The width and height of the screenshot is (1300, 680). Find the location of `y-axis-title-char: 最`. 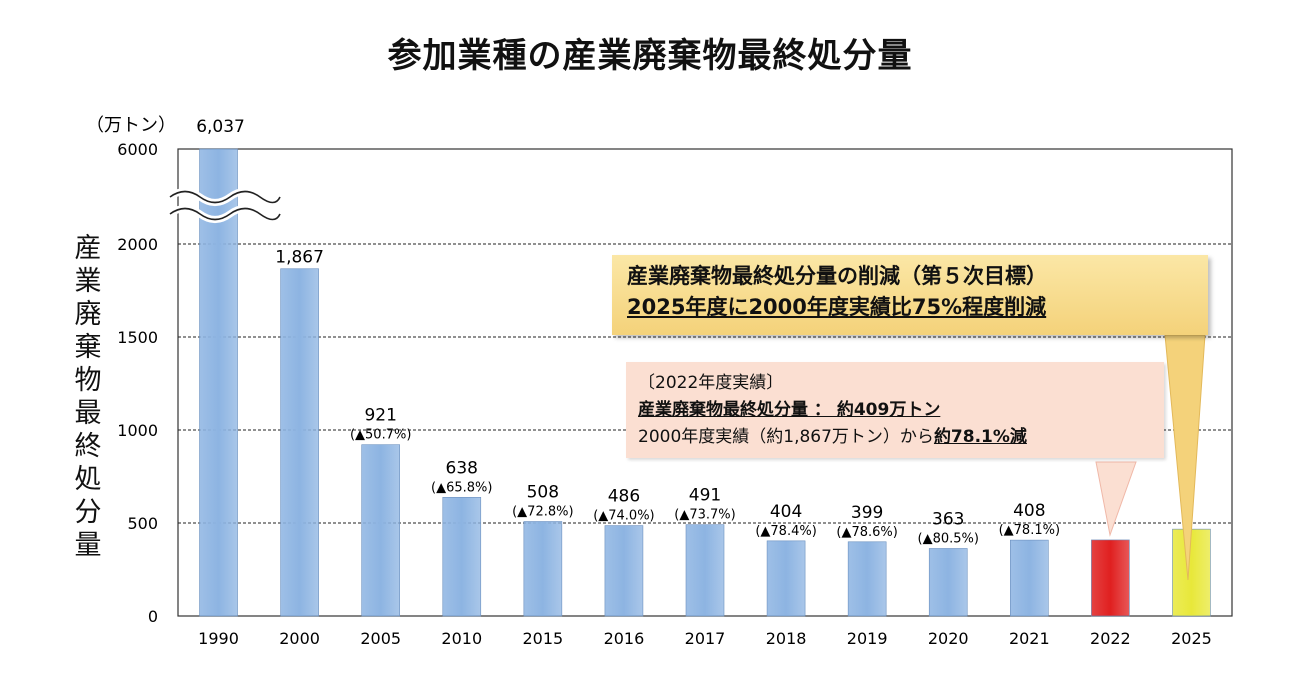

y-axis-title-char: 最 is located at coordinates (88, 413).